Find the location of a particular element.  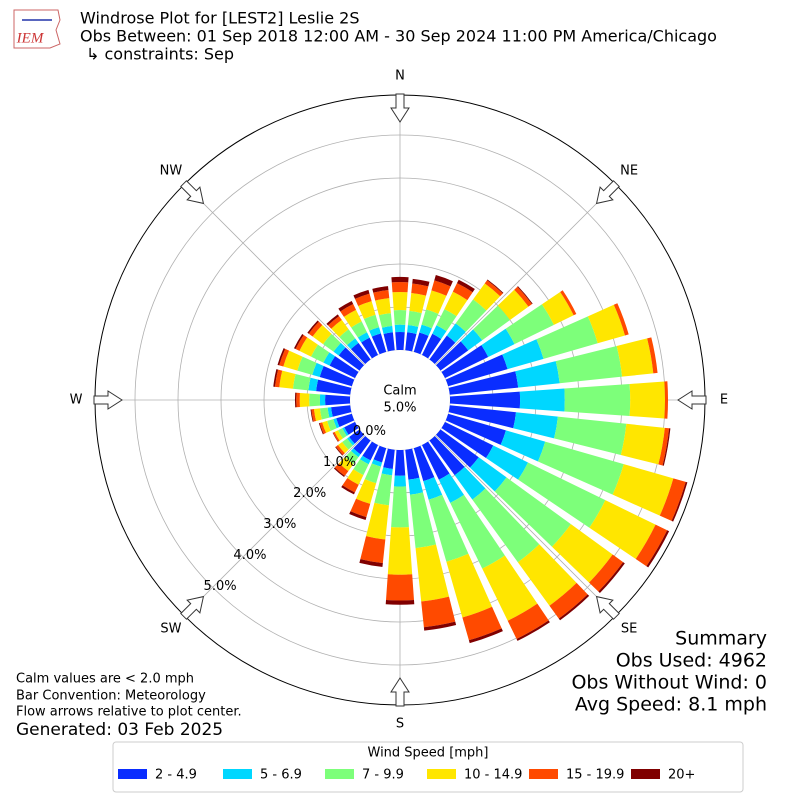

legend-label: 2 - 4.9 is located at coordinates (176, 775).